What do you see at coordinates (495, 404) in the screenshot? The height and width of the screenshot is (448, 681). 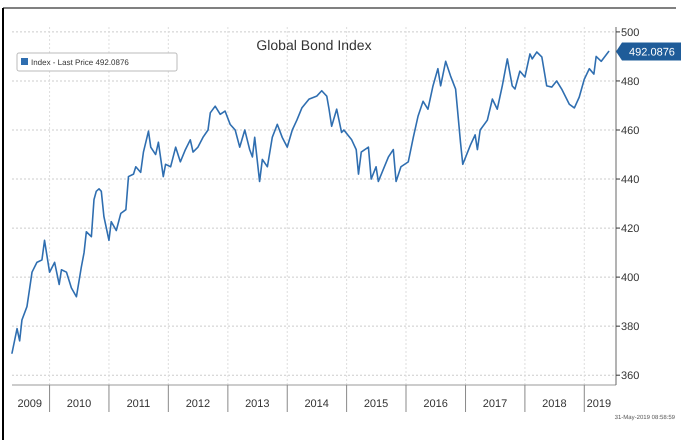 I see `x-tick-label: 2017` at bounding box center [495, 404].